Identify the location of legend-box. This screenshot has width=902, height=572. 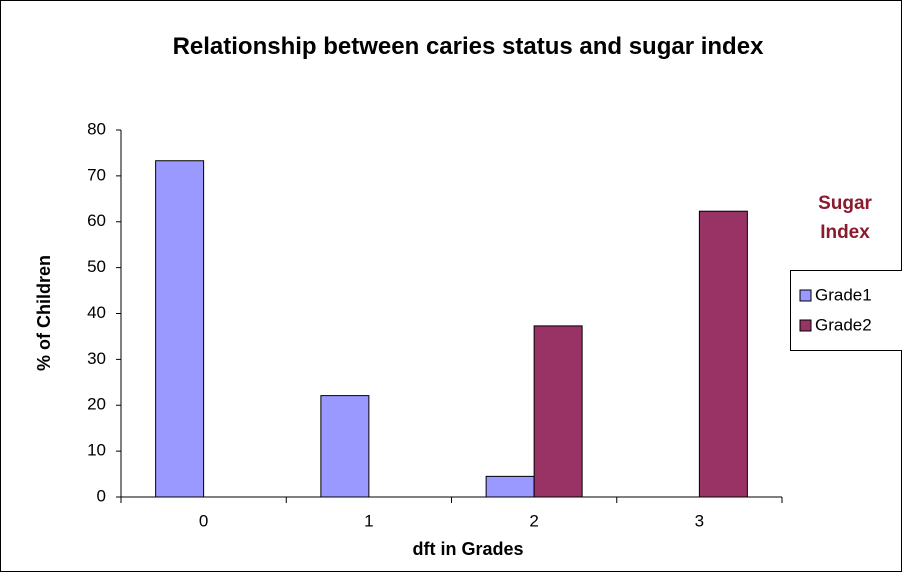
(846, 310).